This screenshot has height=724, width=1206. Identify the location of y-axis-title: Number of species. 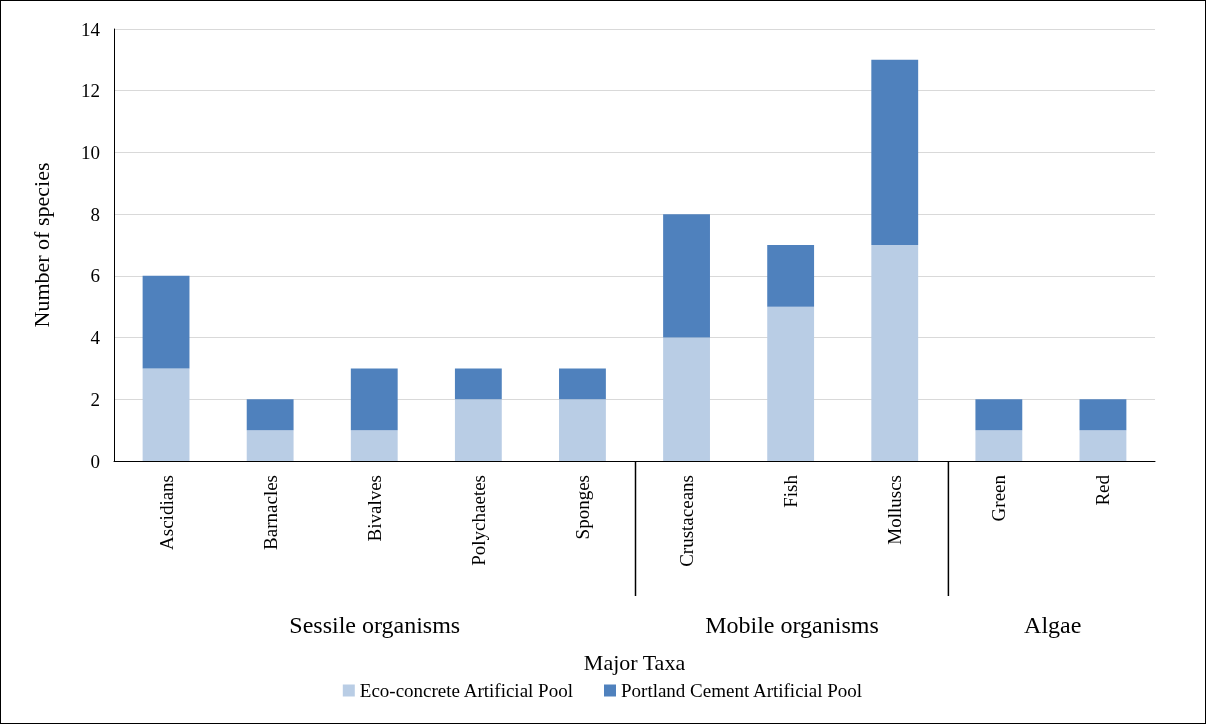
(41, 245).